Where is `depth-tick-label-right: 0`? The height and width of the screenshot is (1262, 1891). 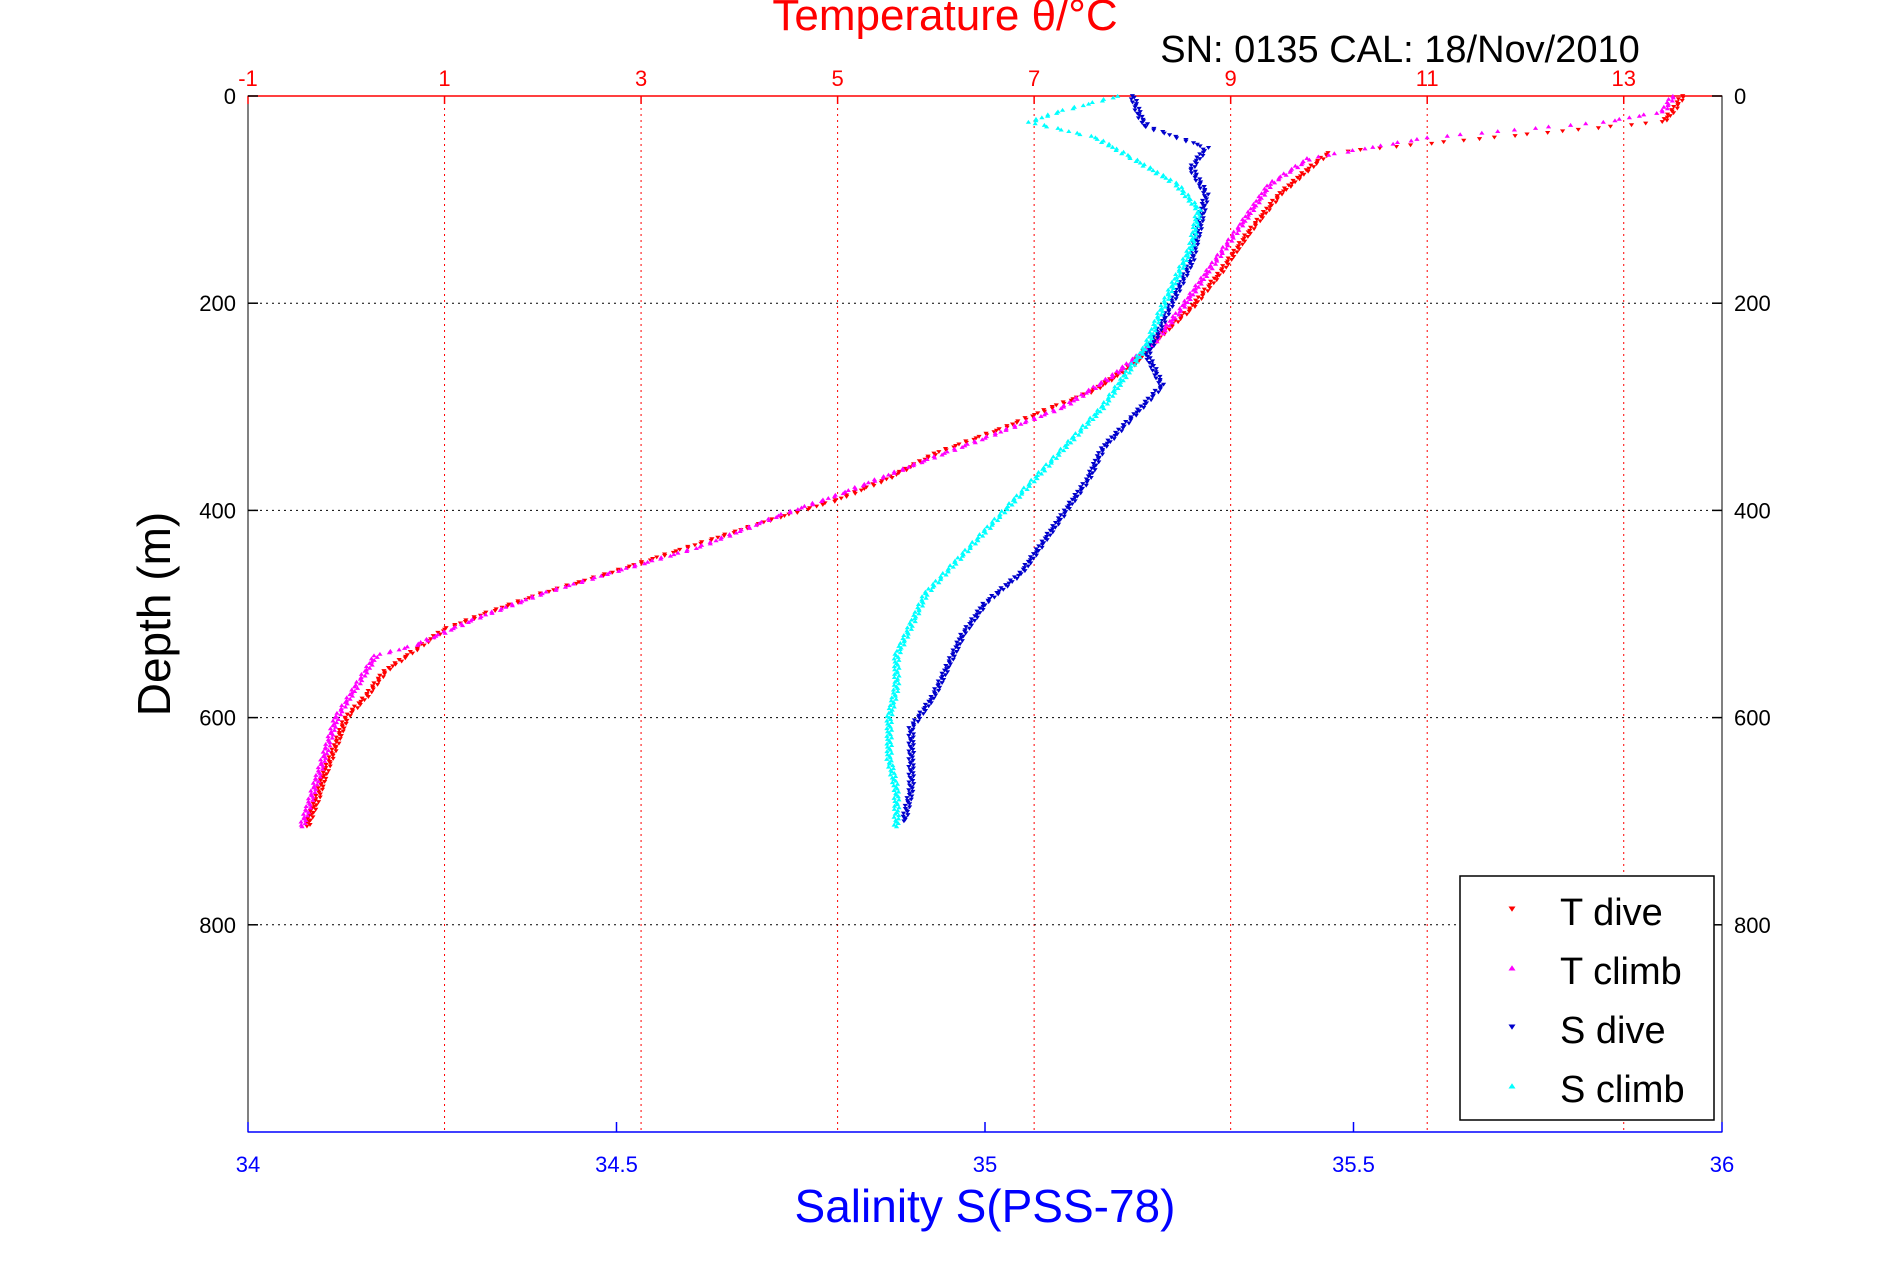 depth-tick-label-right: 0 is located at coordinates (1740, 96).